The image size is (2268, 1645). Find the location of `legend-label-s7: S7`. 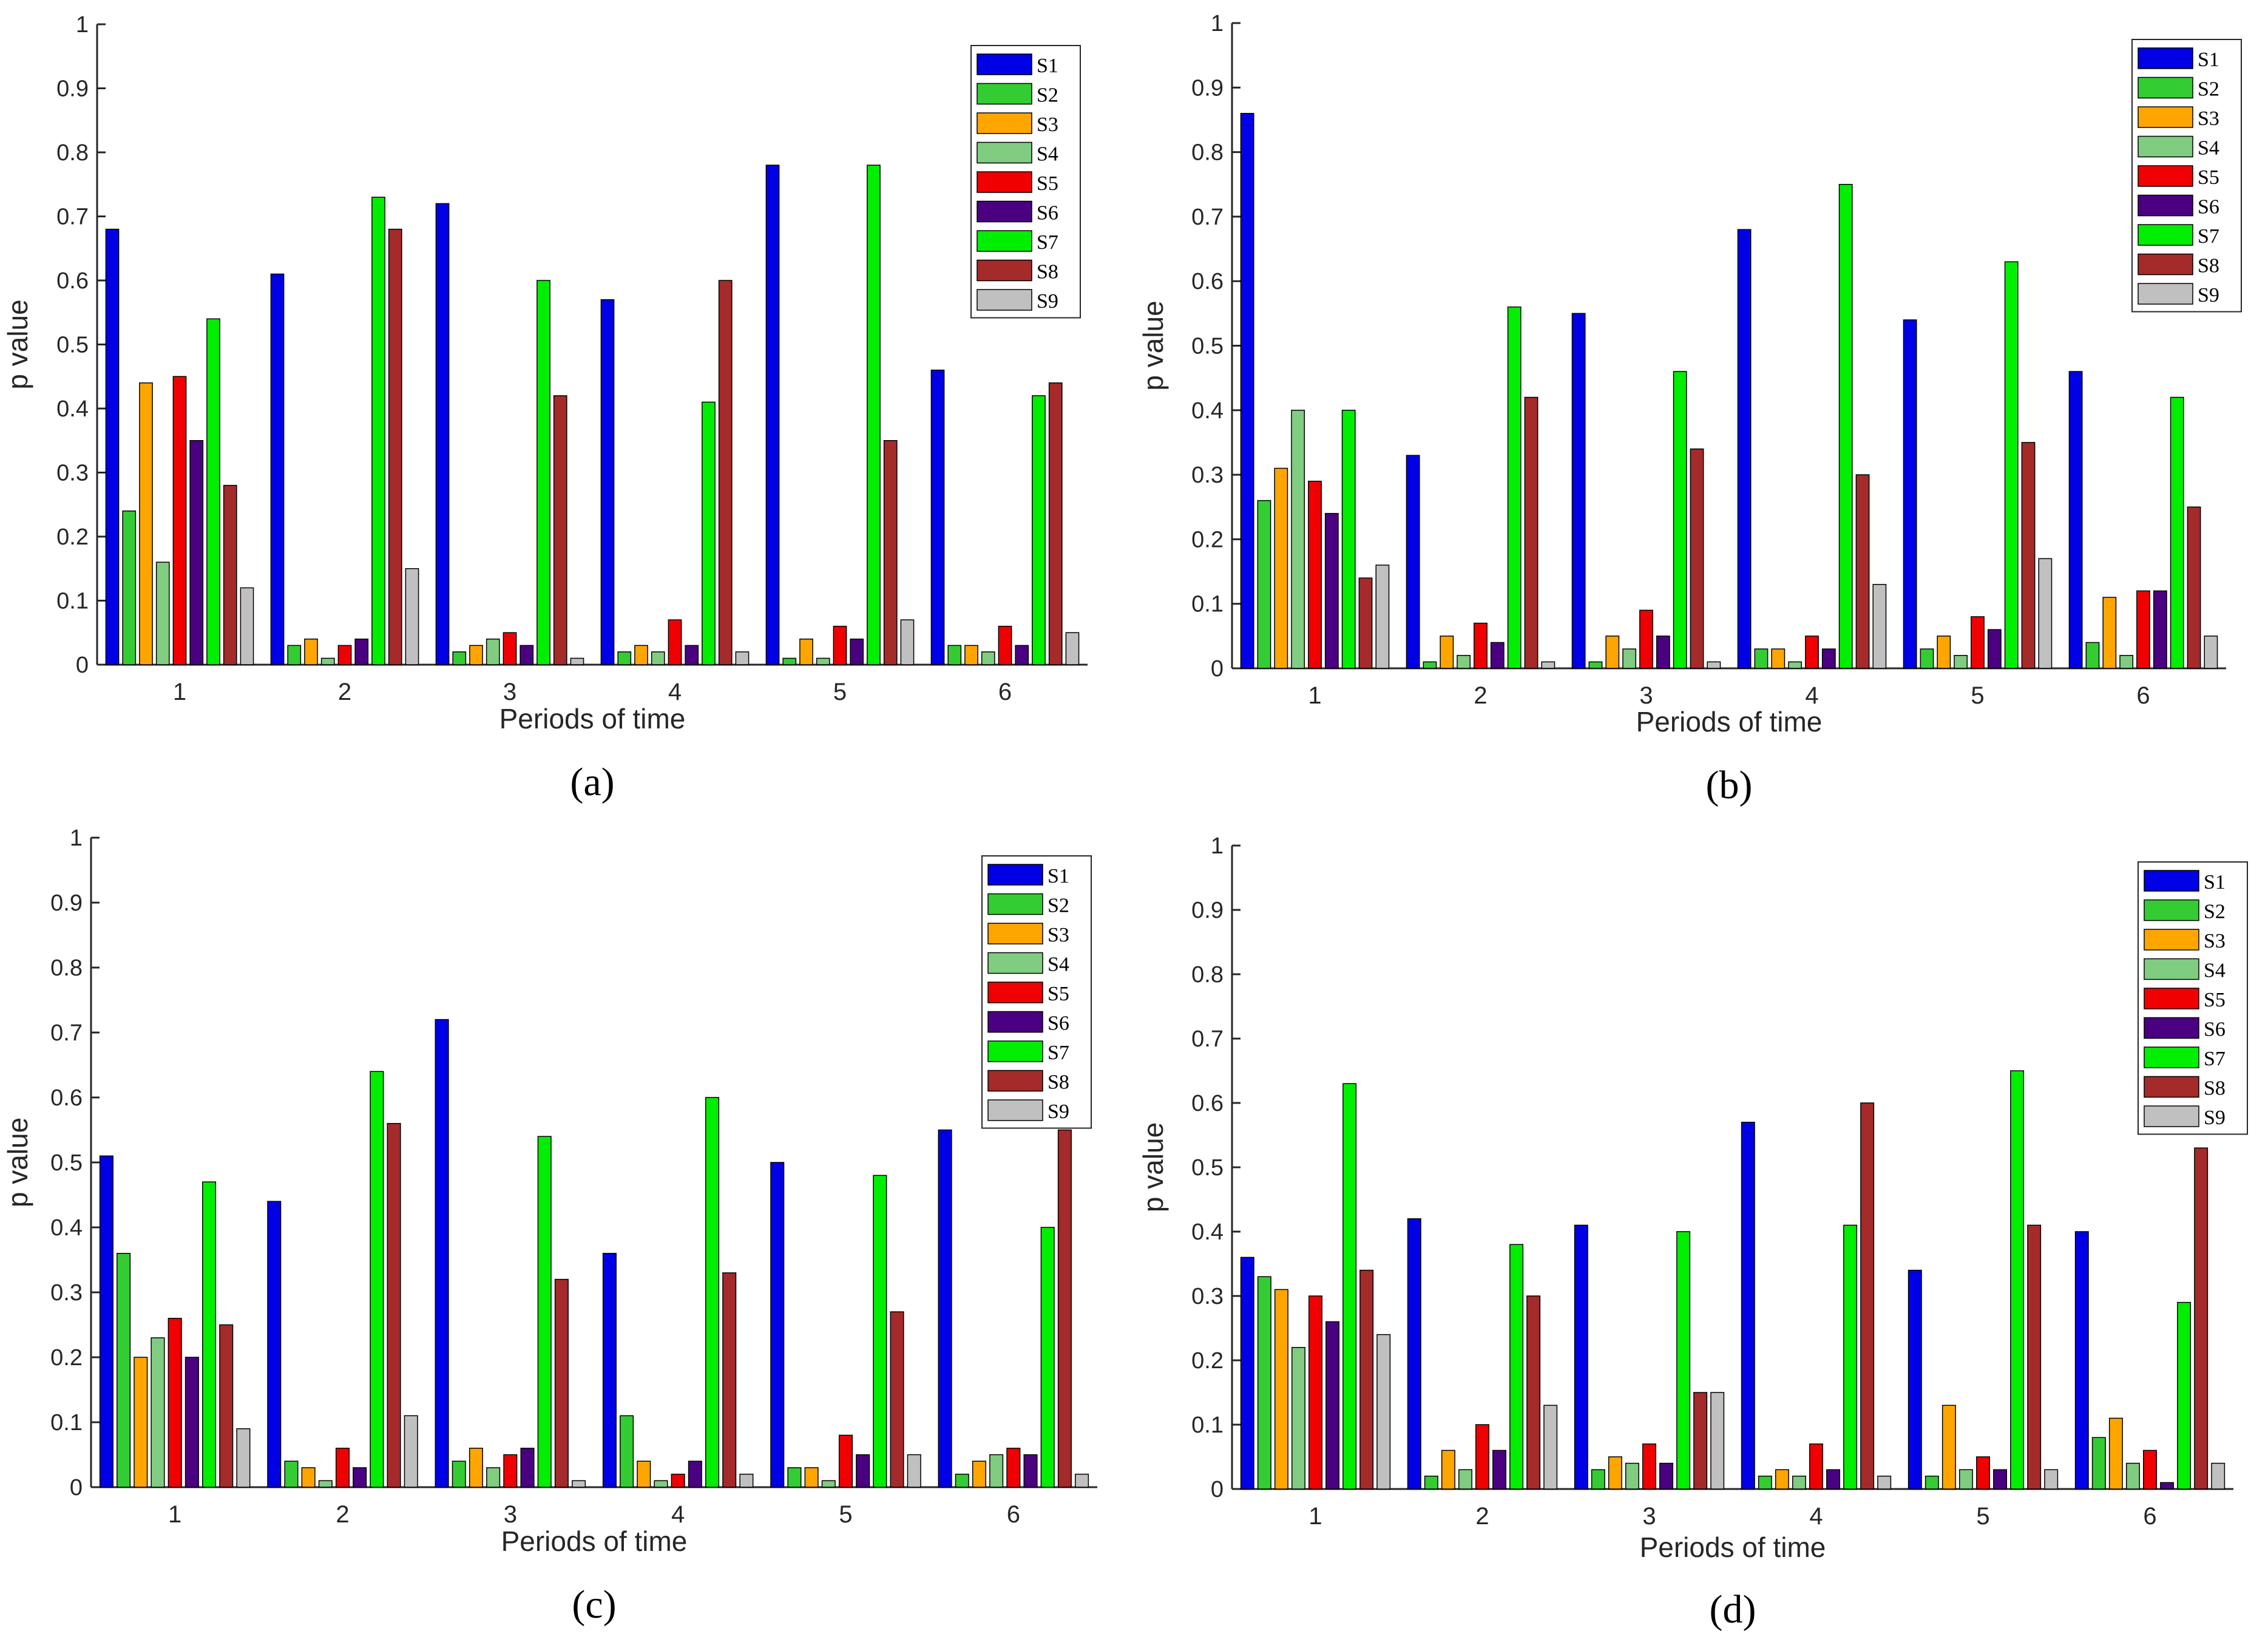

legend-label-s7: S7 is located at coordinates (1058, 1053).